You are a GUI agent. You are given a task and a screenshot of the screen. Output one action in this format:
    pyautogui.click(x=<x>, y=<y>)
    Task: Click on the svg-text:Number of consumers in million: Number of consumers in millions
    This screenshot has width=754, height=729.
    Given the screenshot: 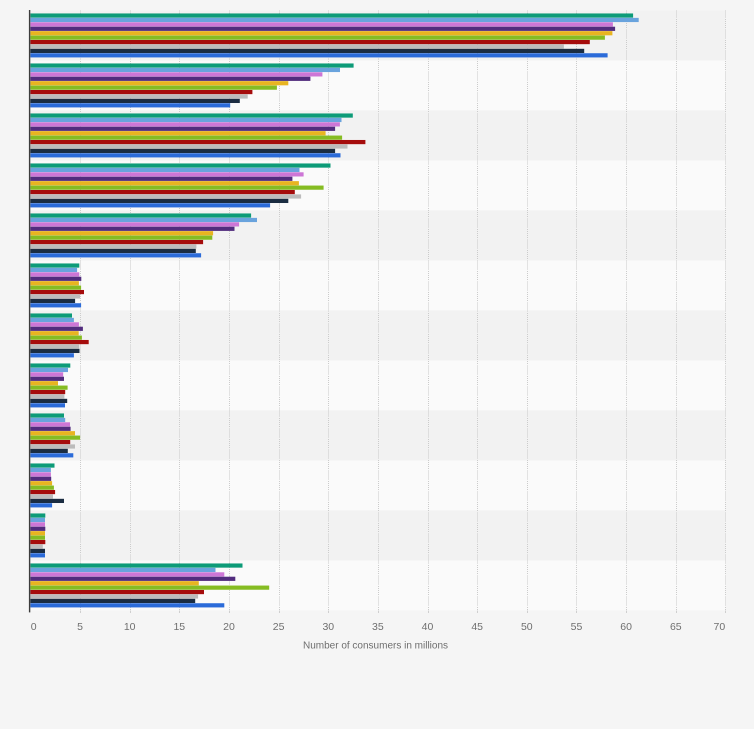 What is the action you would take?
    pyautogui.click(x=375, y=646)
    